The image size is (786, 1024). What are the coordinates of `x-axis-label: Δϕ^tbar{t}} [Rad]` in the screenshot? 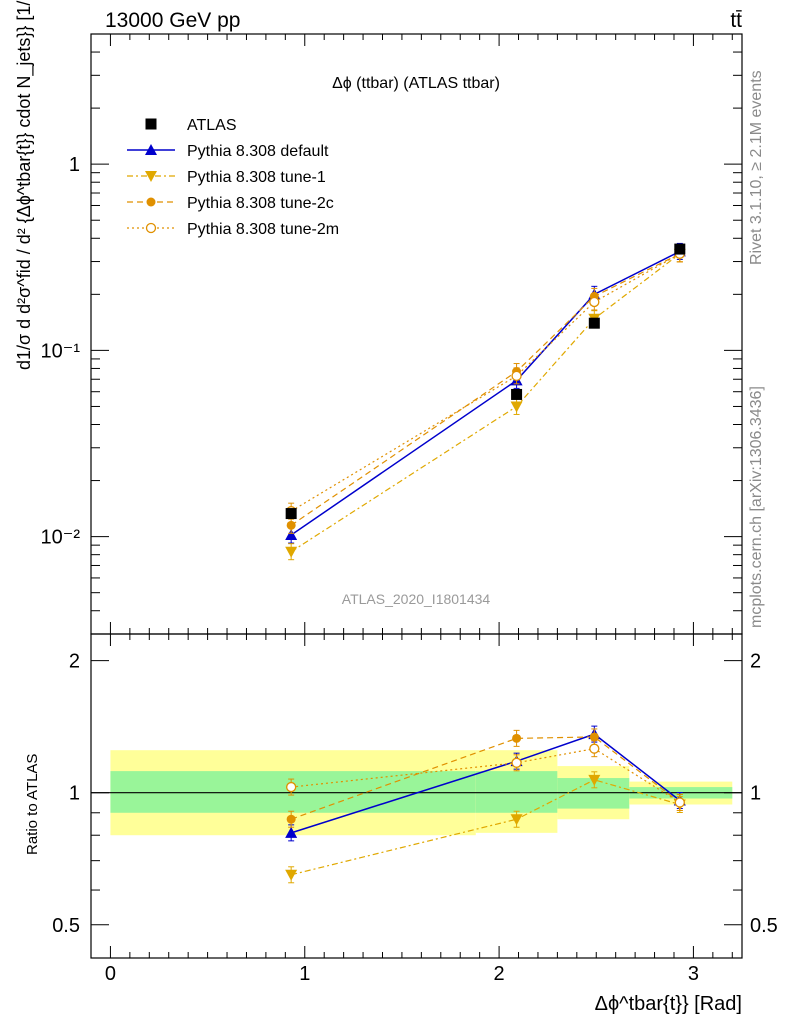 It's located at (668, 1004).